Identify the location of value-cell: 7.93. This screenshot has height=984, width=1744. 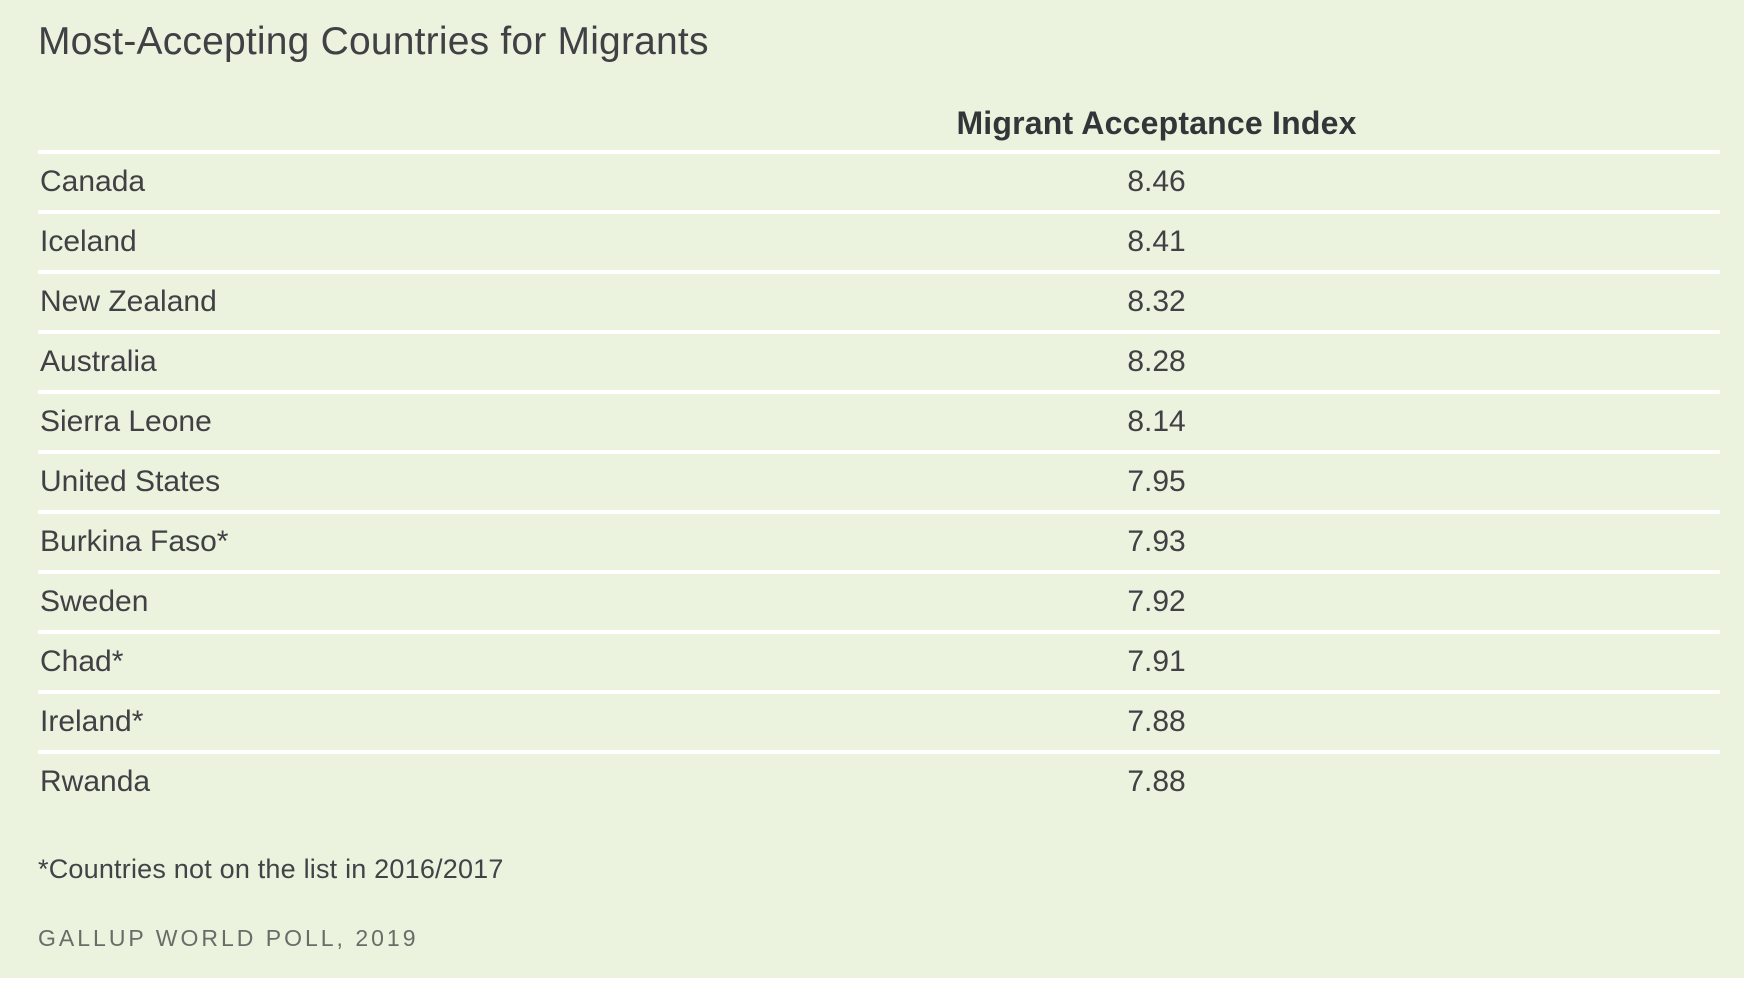
(1156, 543).